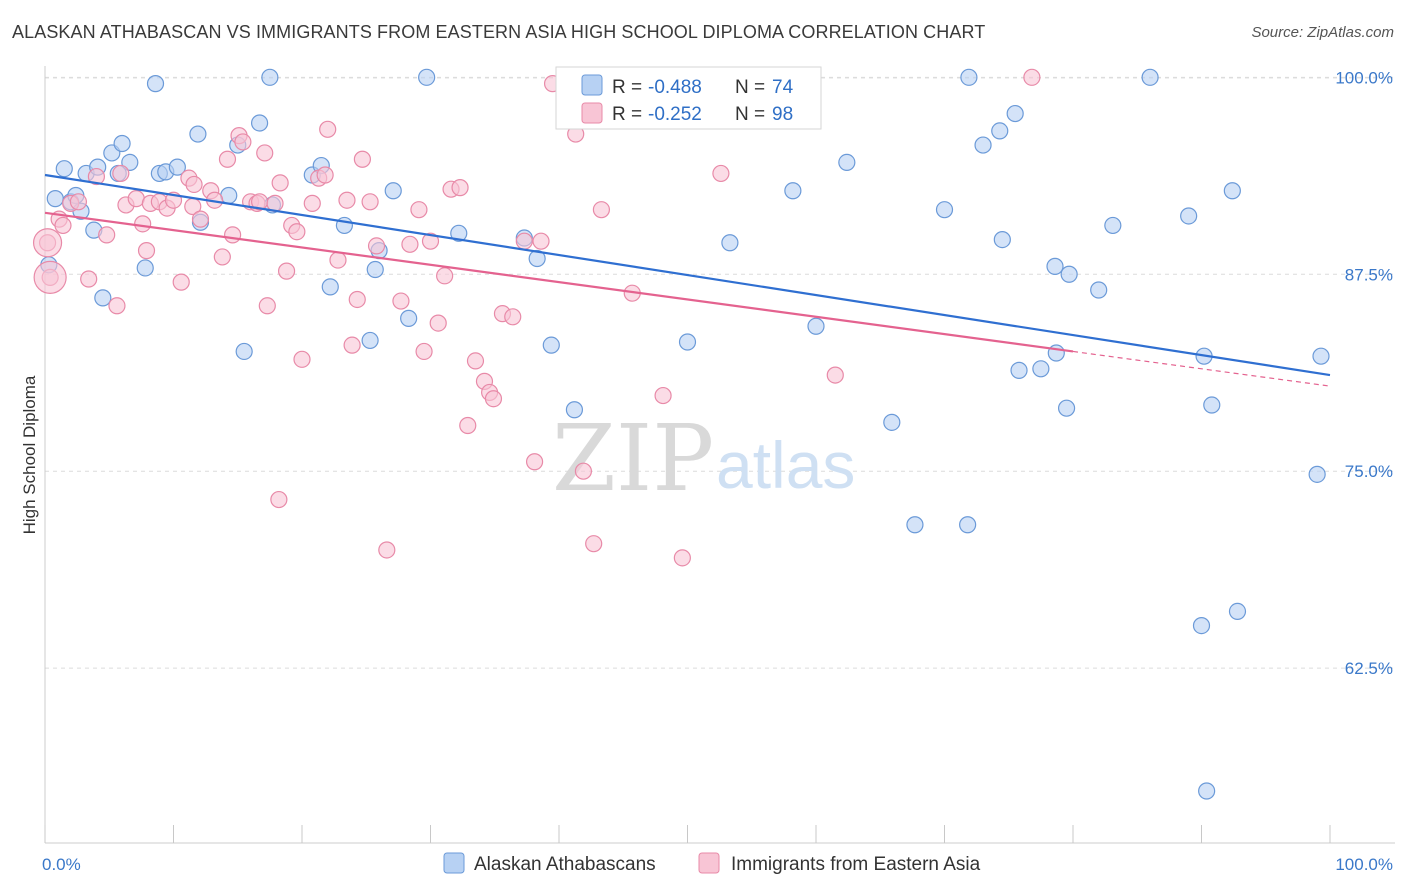  I want to click on trend-line-immigrants-eastern-asia, so click(559, 282).